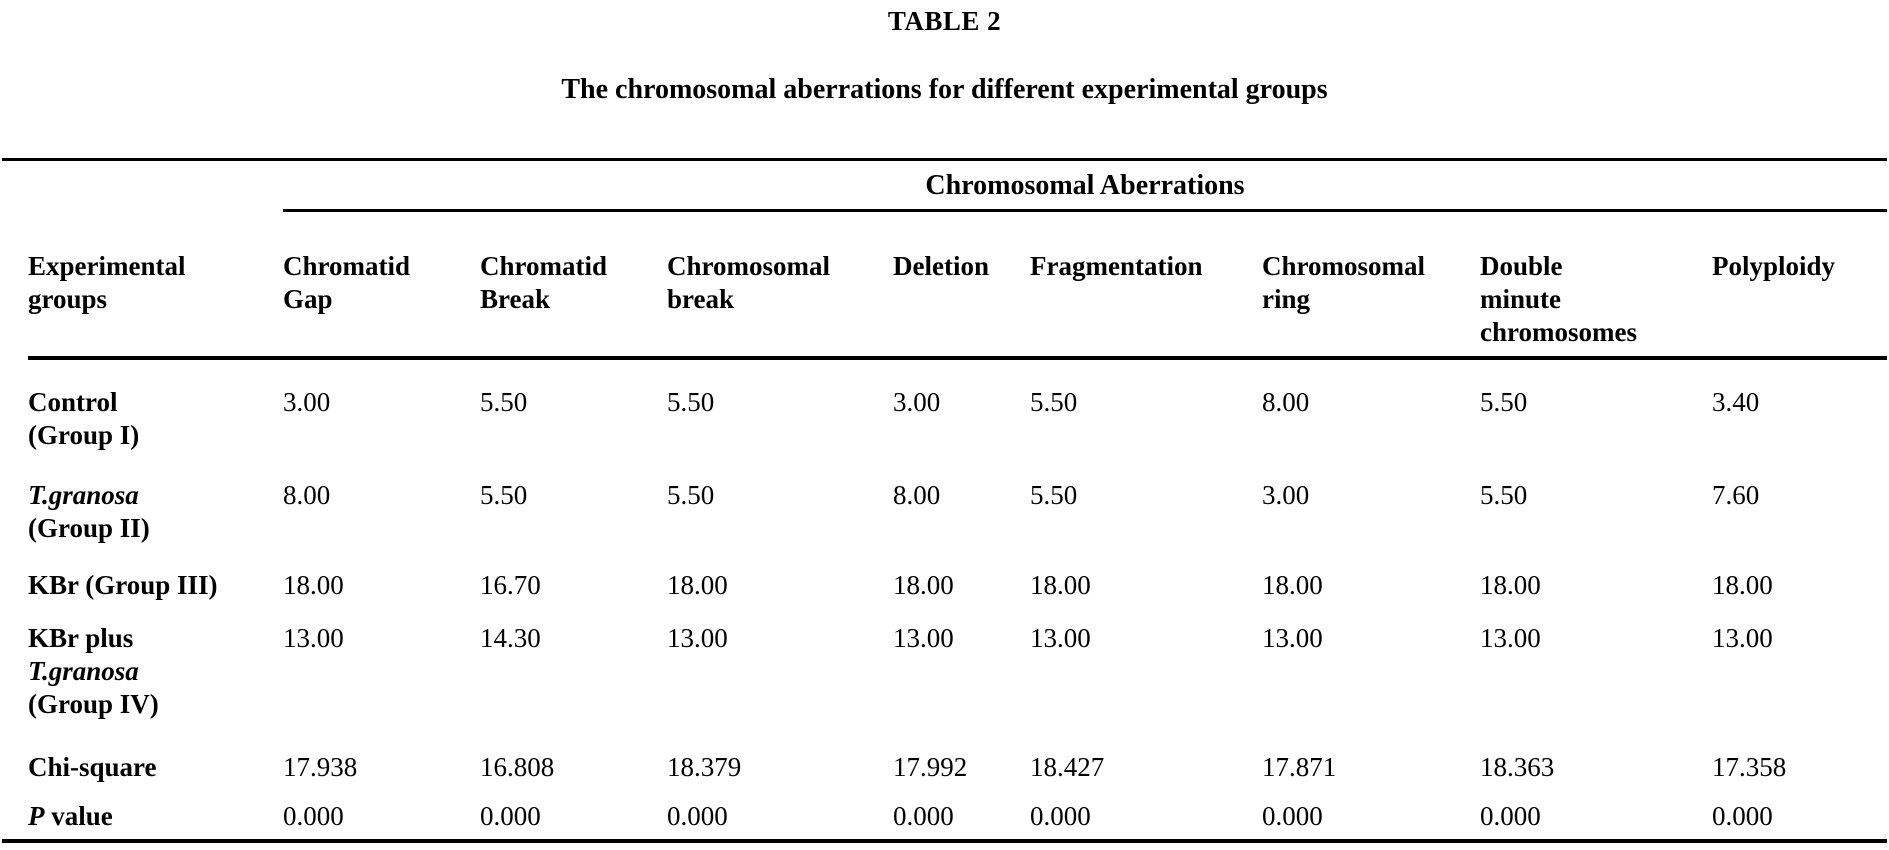  Describe the element at coordinates (308, 299) in the screenshot. I see `header-line: Gap` at that location.